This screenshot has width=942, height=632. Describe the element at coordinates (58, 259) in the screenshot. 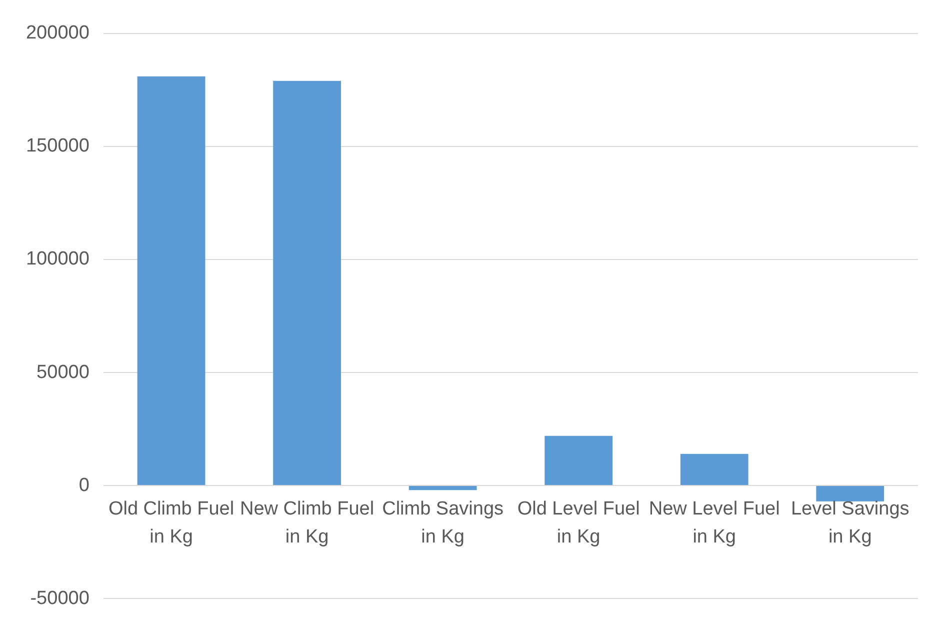

I see `y-tick-label: 100000` at that location.